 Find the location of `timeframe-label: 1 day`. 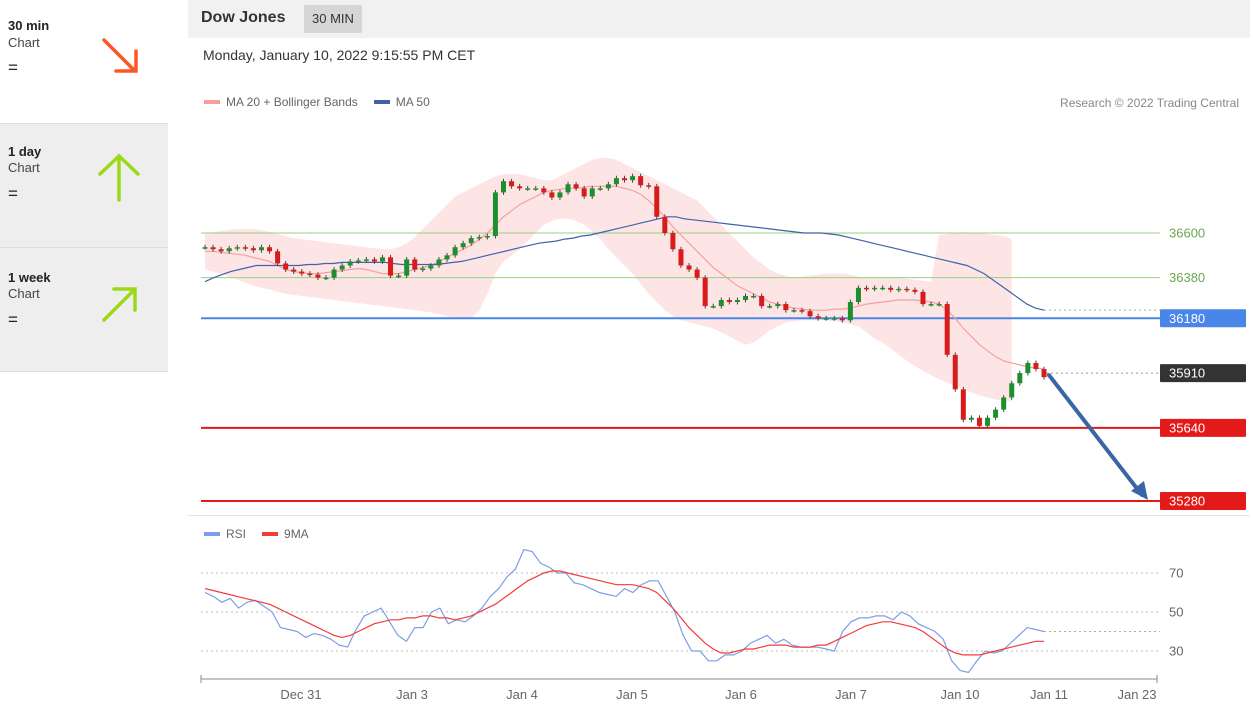

timeframe-label: 1 day is located at coordinates (25, 151).